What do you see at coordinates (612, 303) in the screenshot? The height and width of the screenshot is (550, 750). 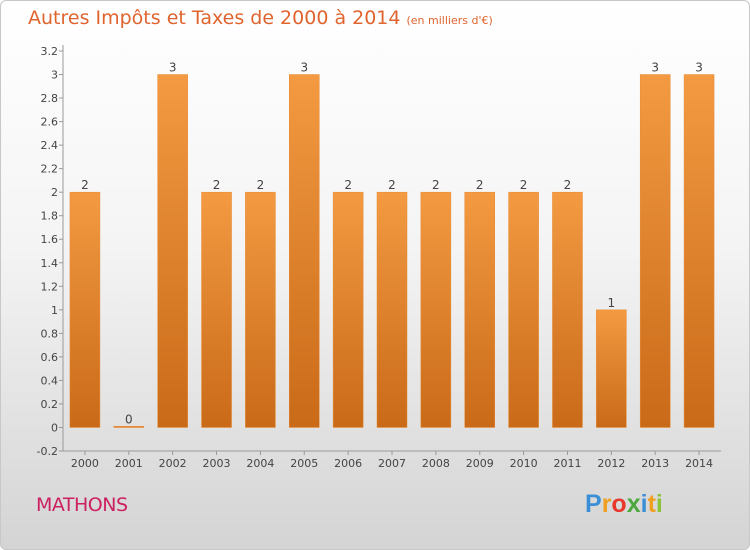 I see `bar-value-label: 1` at bounding box center [612, 303].